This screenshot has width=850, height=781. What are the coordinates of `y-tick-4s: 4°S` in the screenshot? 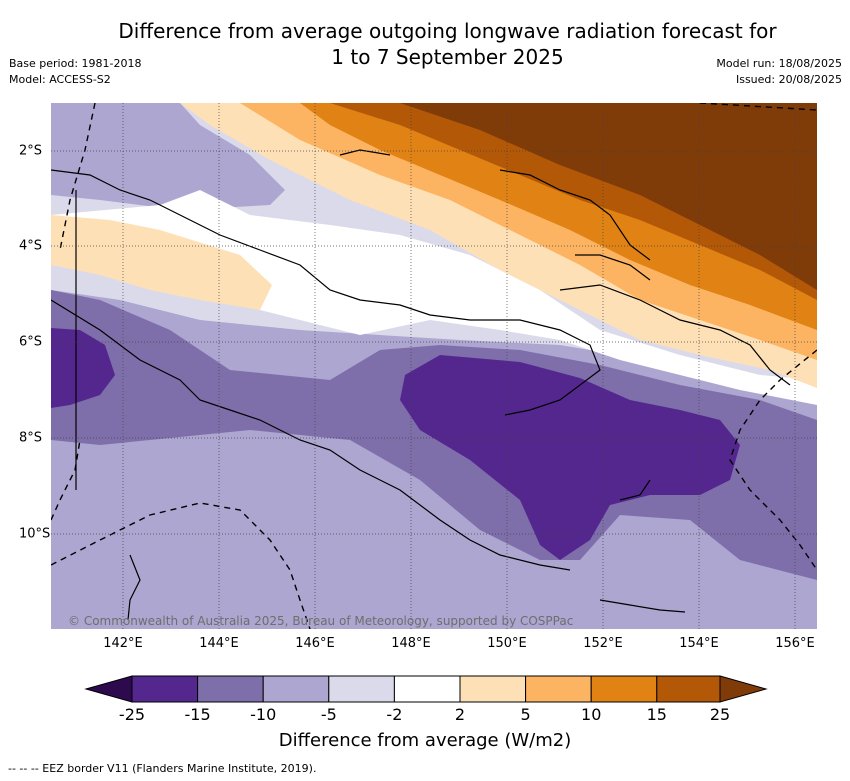 It's located at (31, 246).